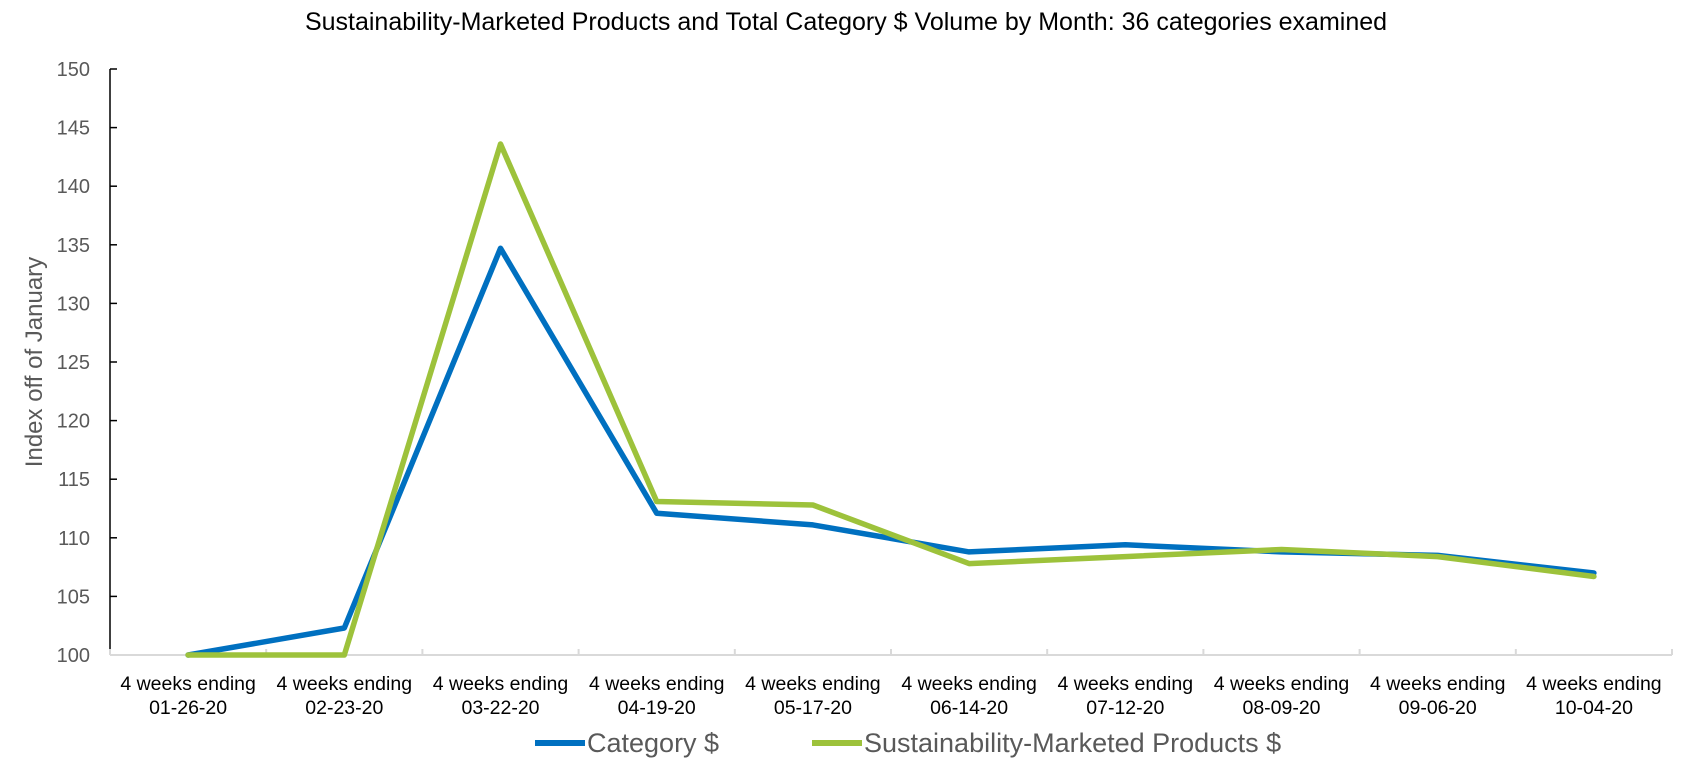 This screenshot has width=1692, height=776. I want to click on legend-label: Sustainability-Marketed Products $, so click(1072, 743).